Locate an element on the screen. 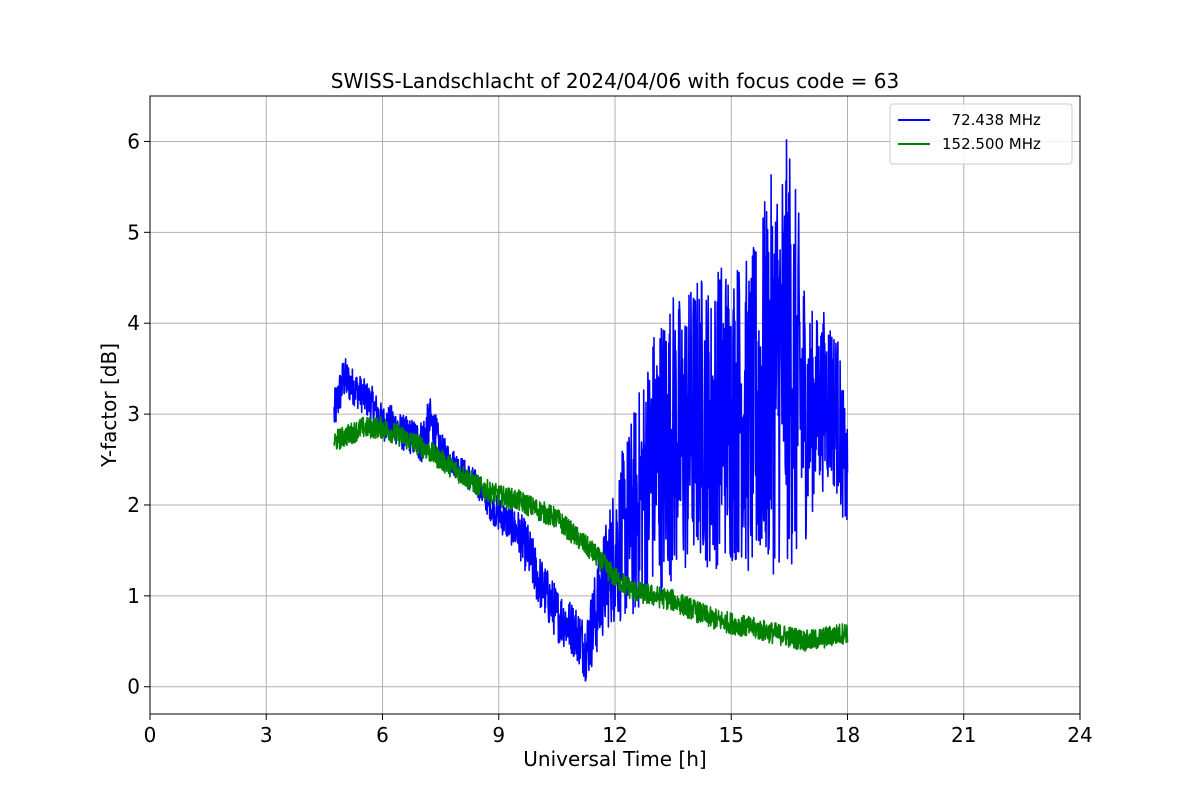 This screenshot has height=800, width=1200. legend: 72.438 MHz 152.500 MHz is located at coordinates (981, 134).